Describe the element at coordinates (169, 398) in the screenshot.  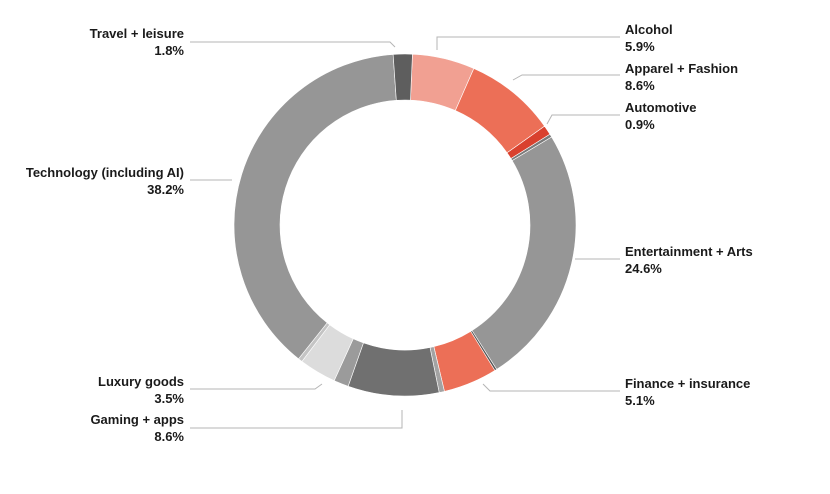
I see `value-luxury-goods: 3.5%` at that location.